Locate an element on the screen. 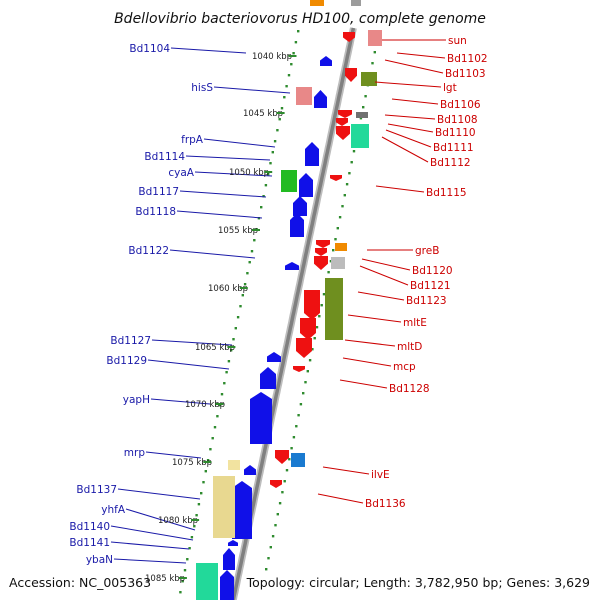 The height and width of the screenshot is (600, 600). gene-label-left: Bd1127 is located at coordinates (130, 341).